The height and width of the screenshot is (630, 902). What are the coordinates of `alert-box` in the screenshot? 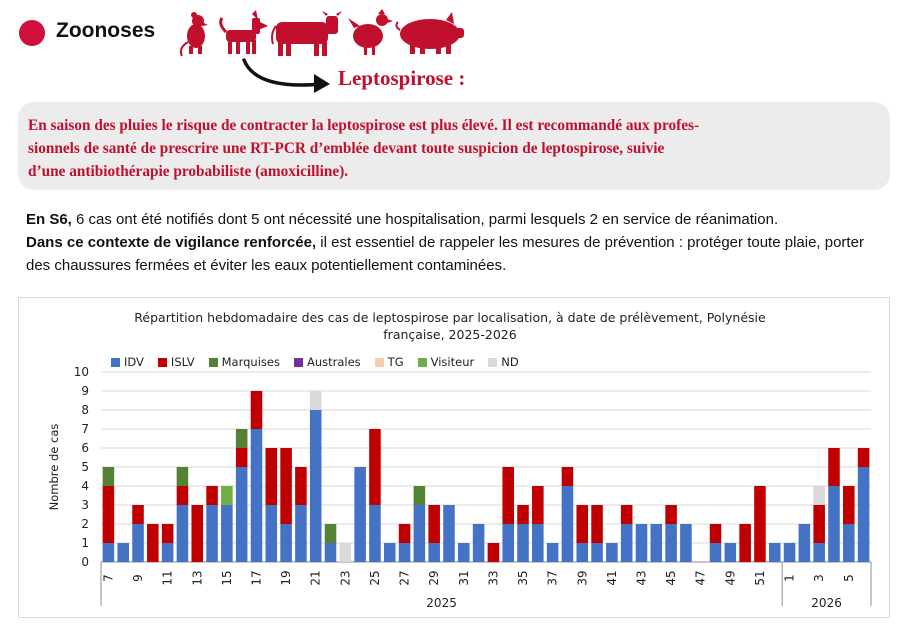 It's located at (454, 146).